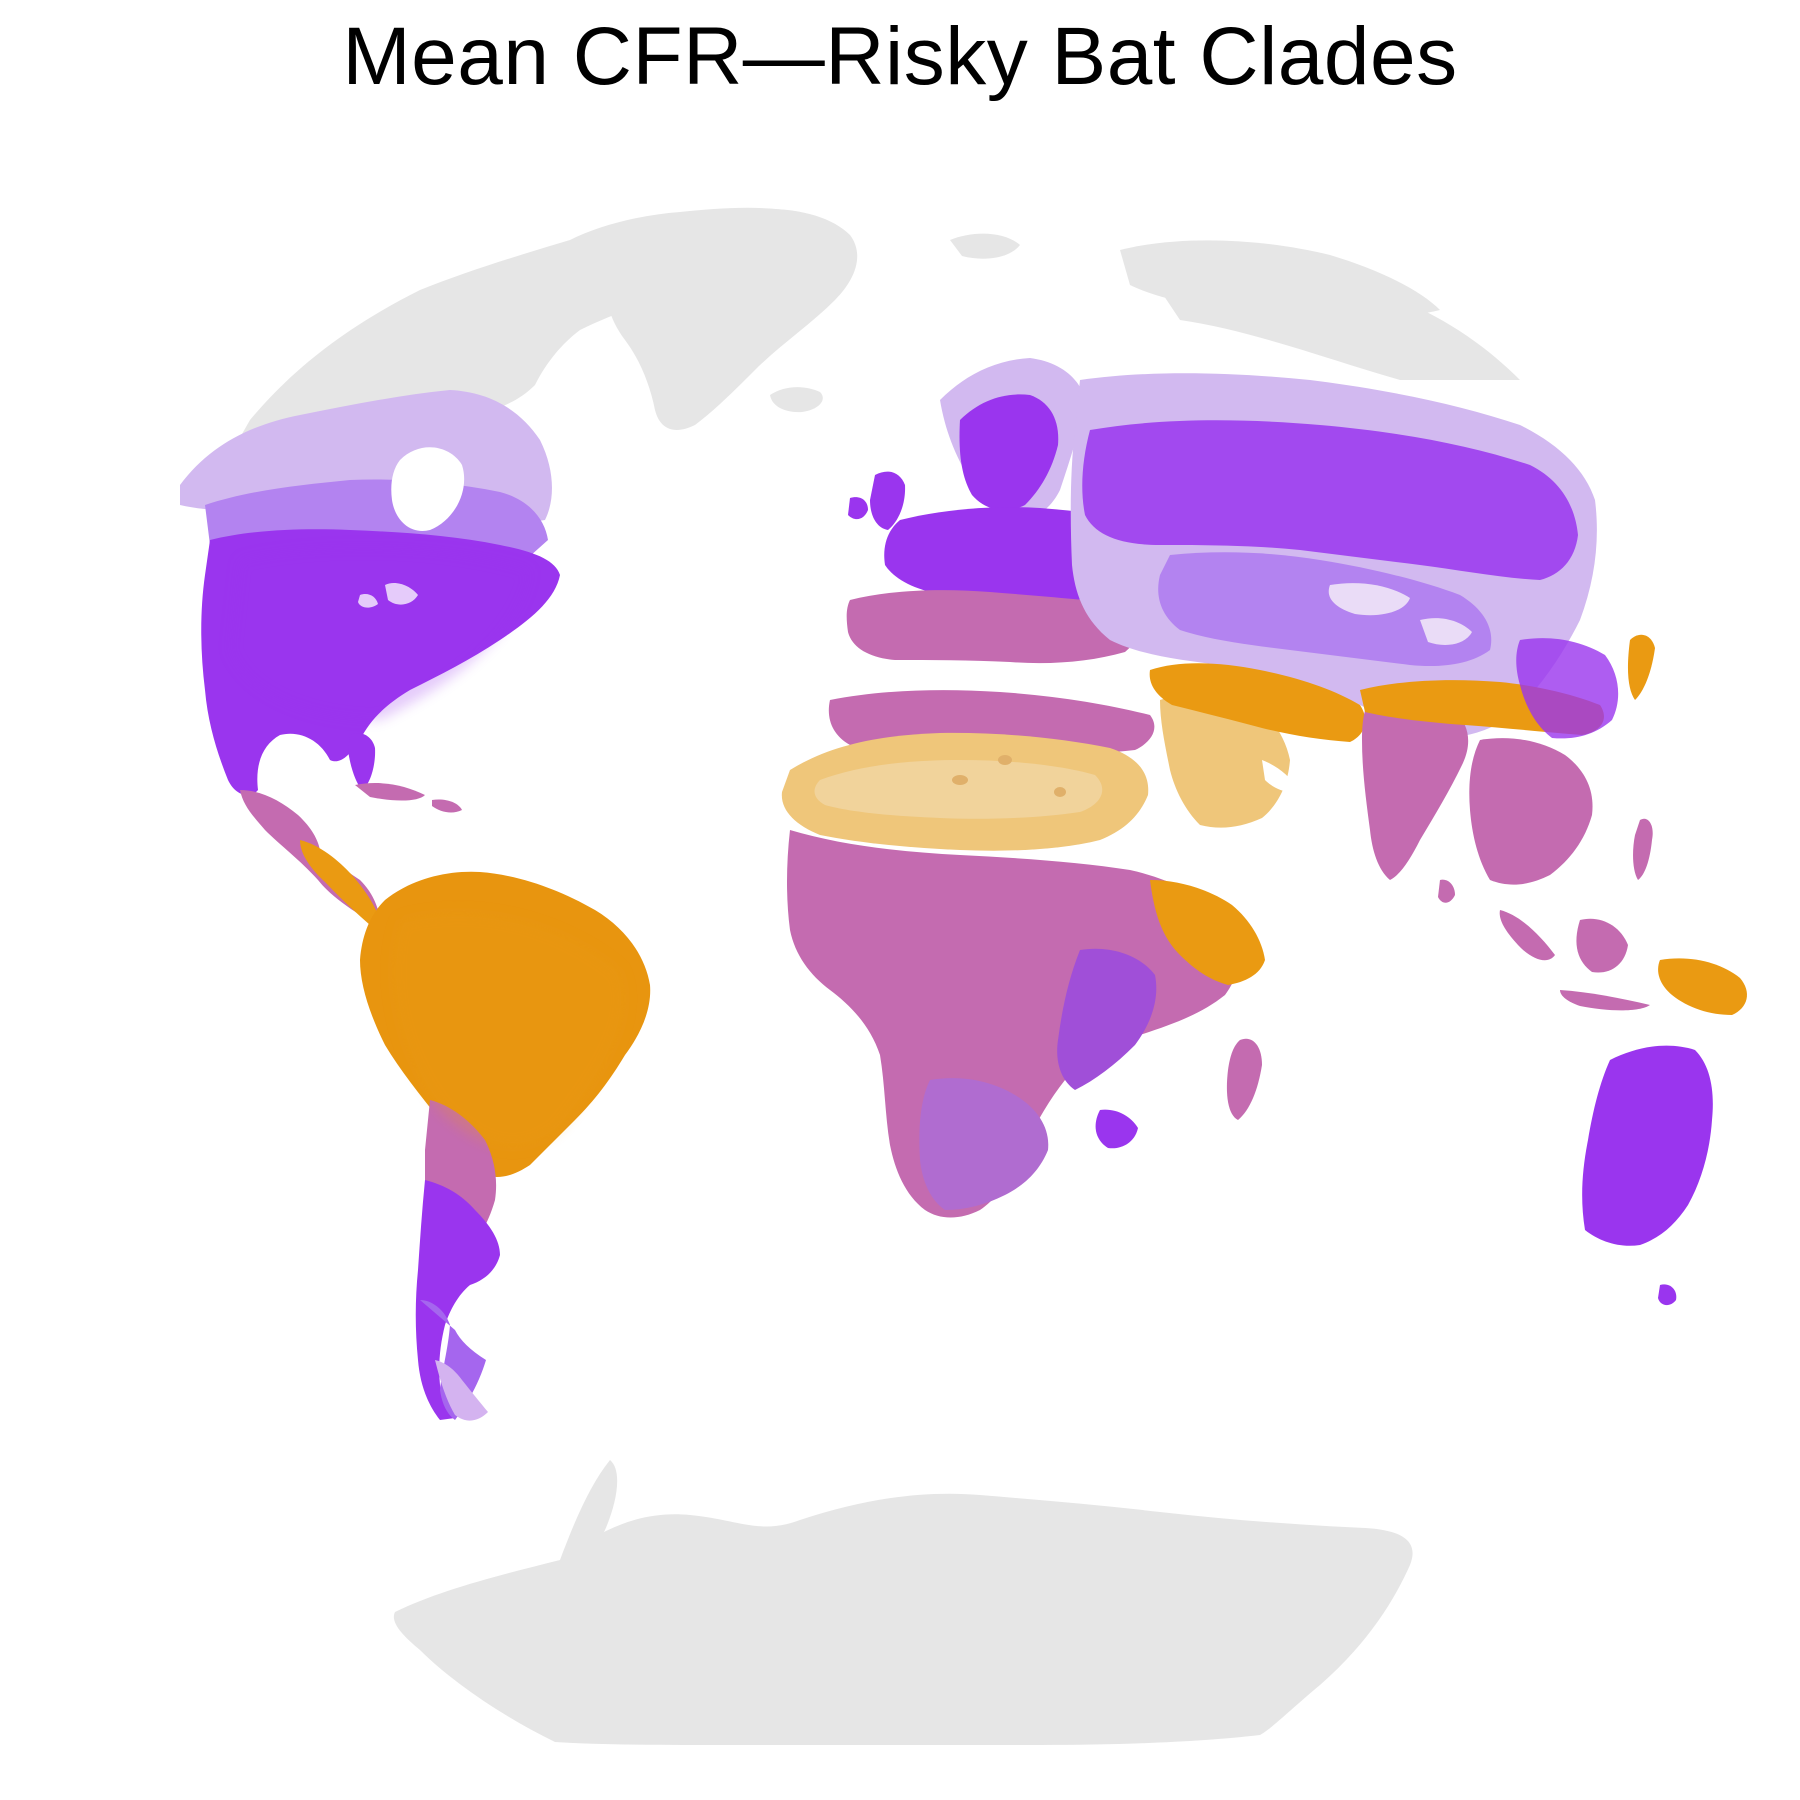 The height and width of the screenshot is (1800, 1800). What do you see at coordinates (1009, 452) in the screenshot?
I see `scandinavia` at bounding box center [1009, 452].